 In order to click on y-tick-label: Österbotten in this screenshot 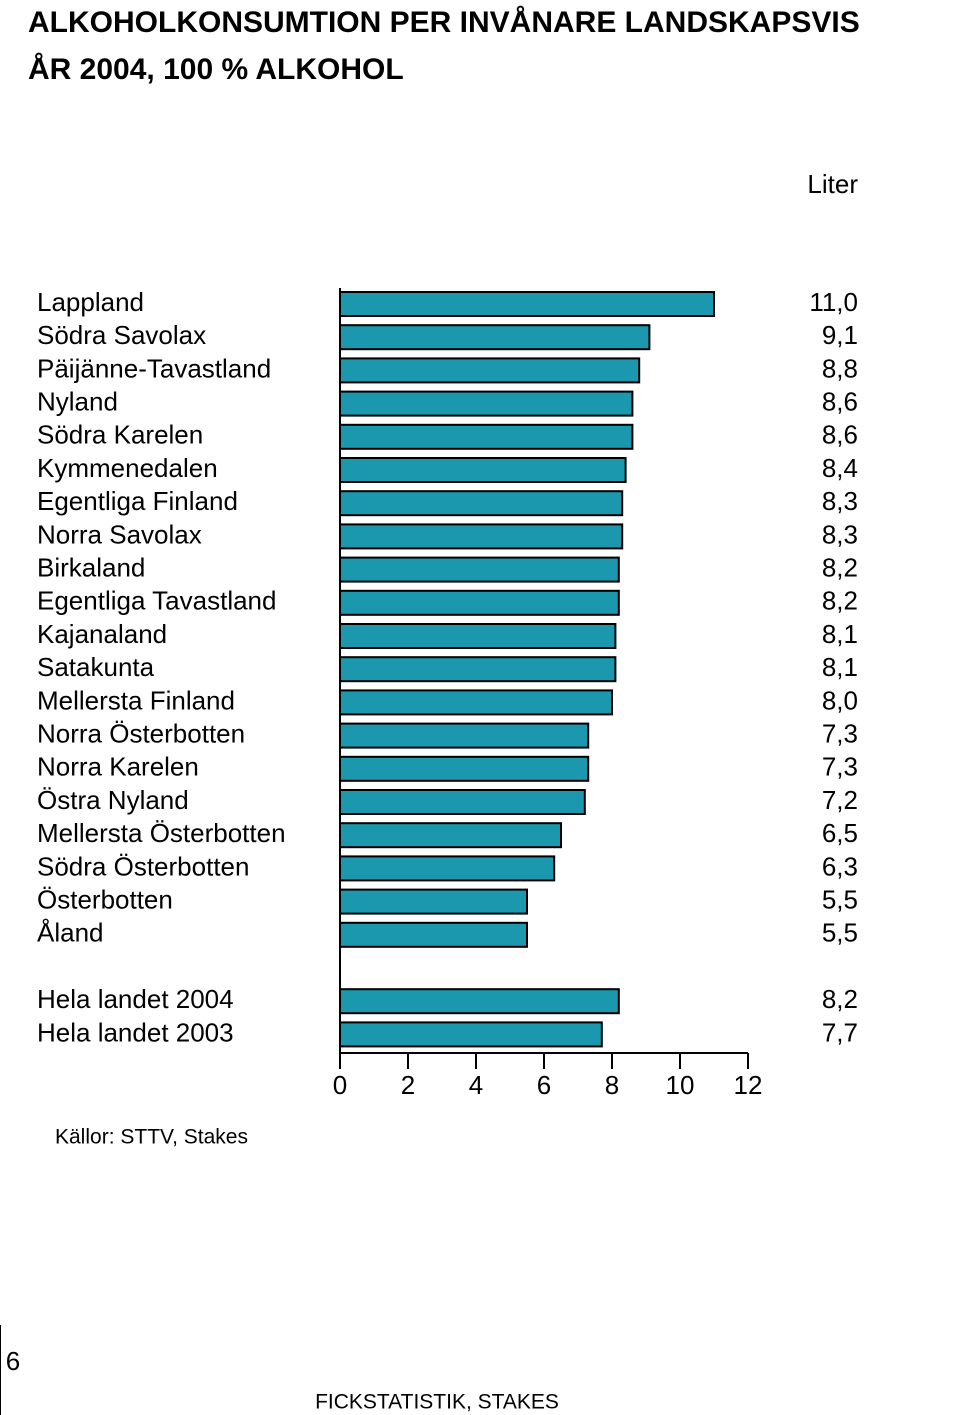, I will do `click(105, 899)`.